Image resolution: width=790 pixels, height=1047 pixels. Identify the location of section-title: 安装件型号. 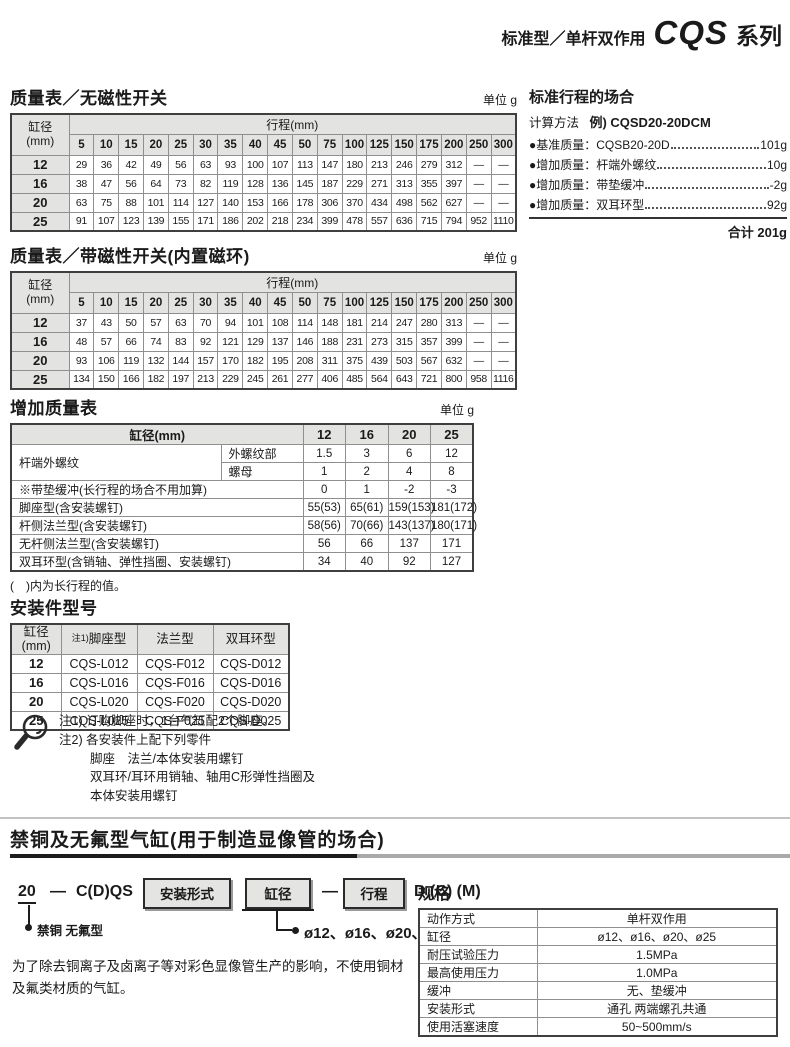
(54, 608).